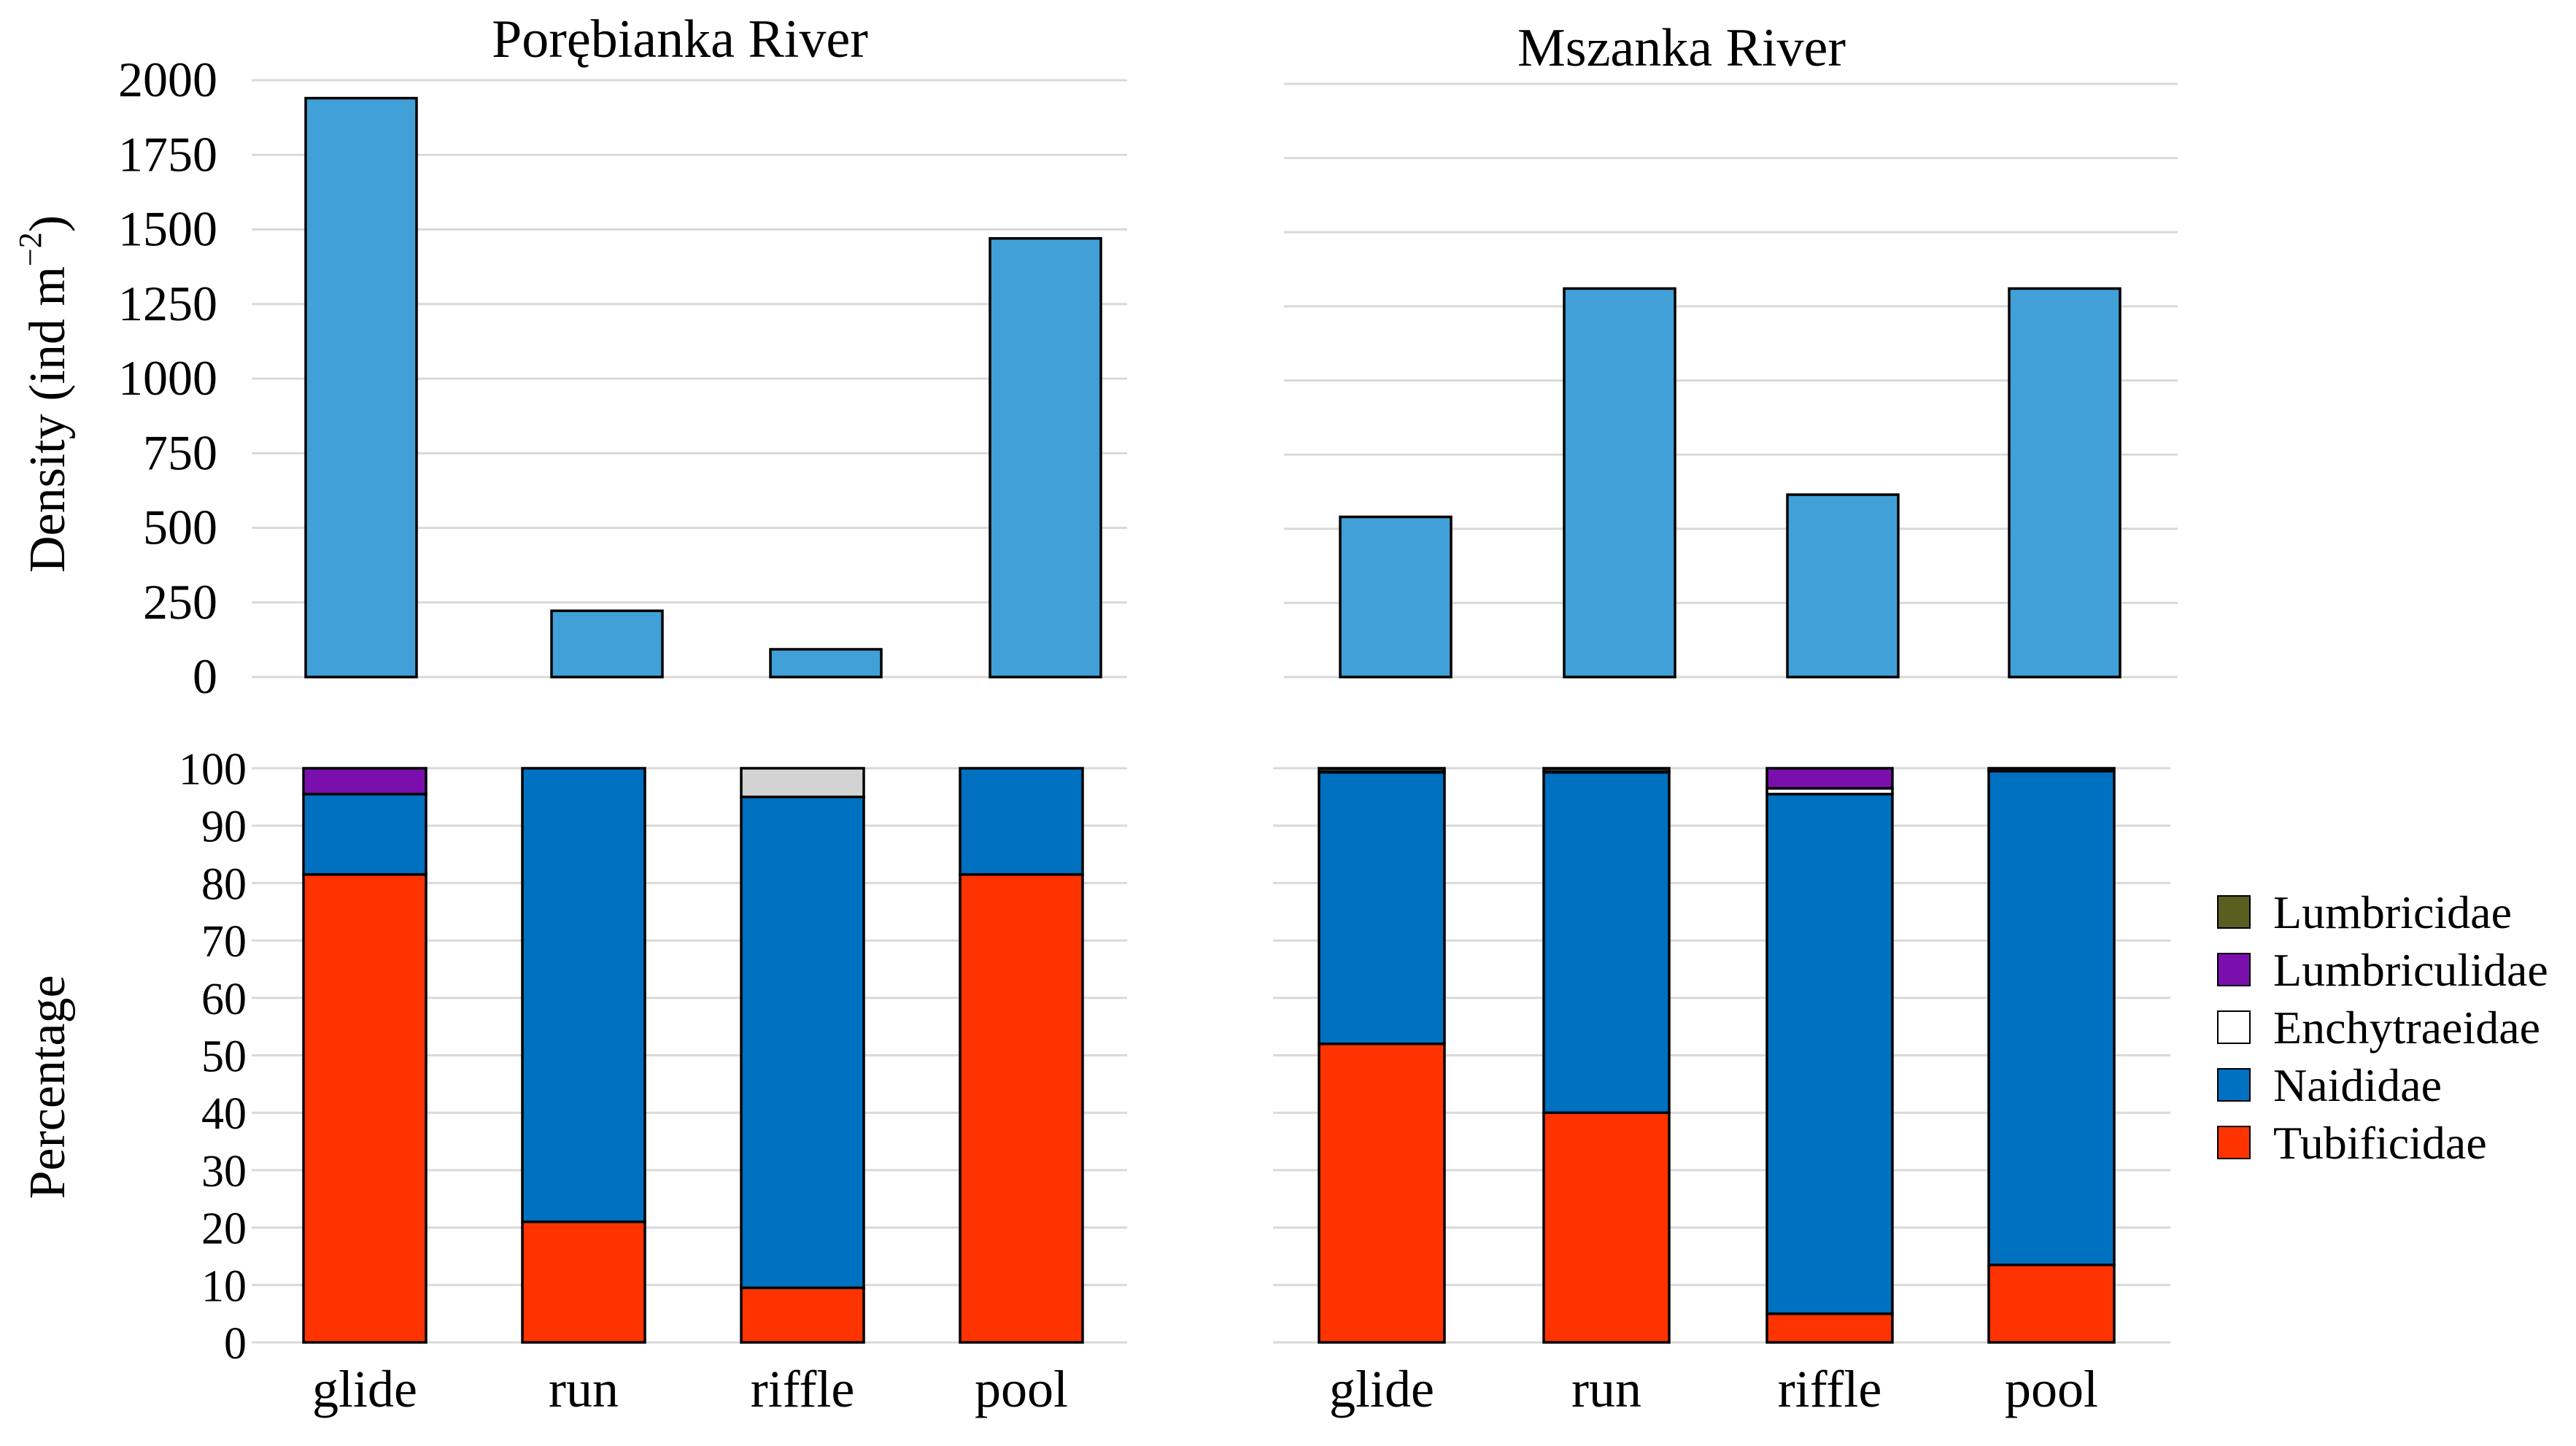 The image size is (2576, 1446). What do you see at coordinates (2234, 1142) in the screenshot?
I see `legend-swatch-tubificidae` at bounding box center [2234, 1142].